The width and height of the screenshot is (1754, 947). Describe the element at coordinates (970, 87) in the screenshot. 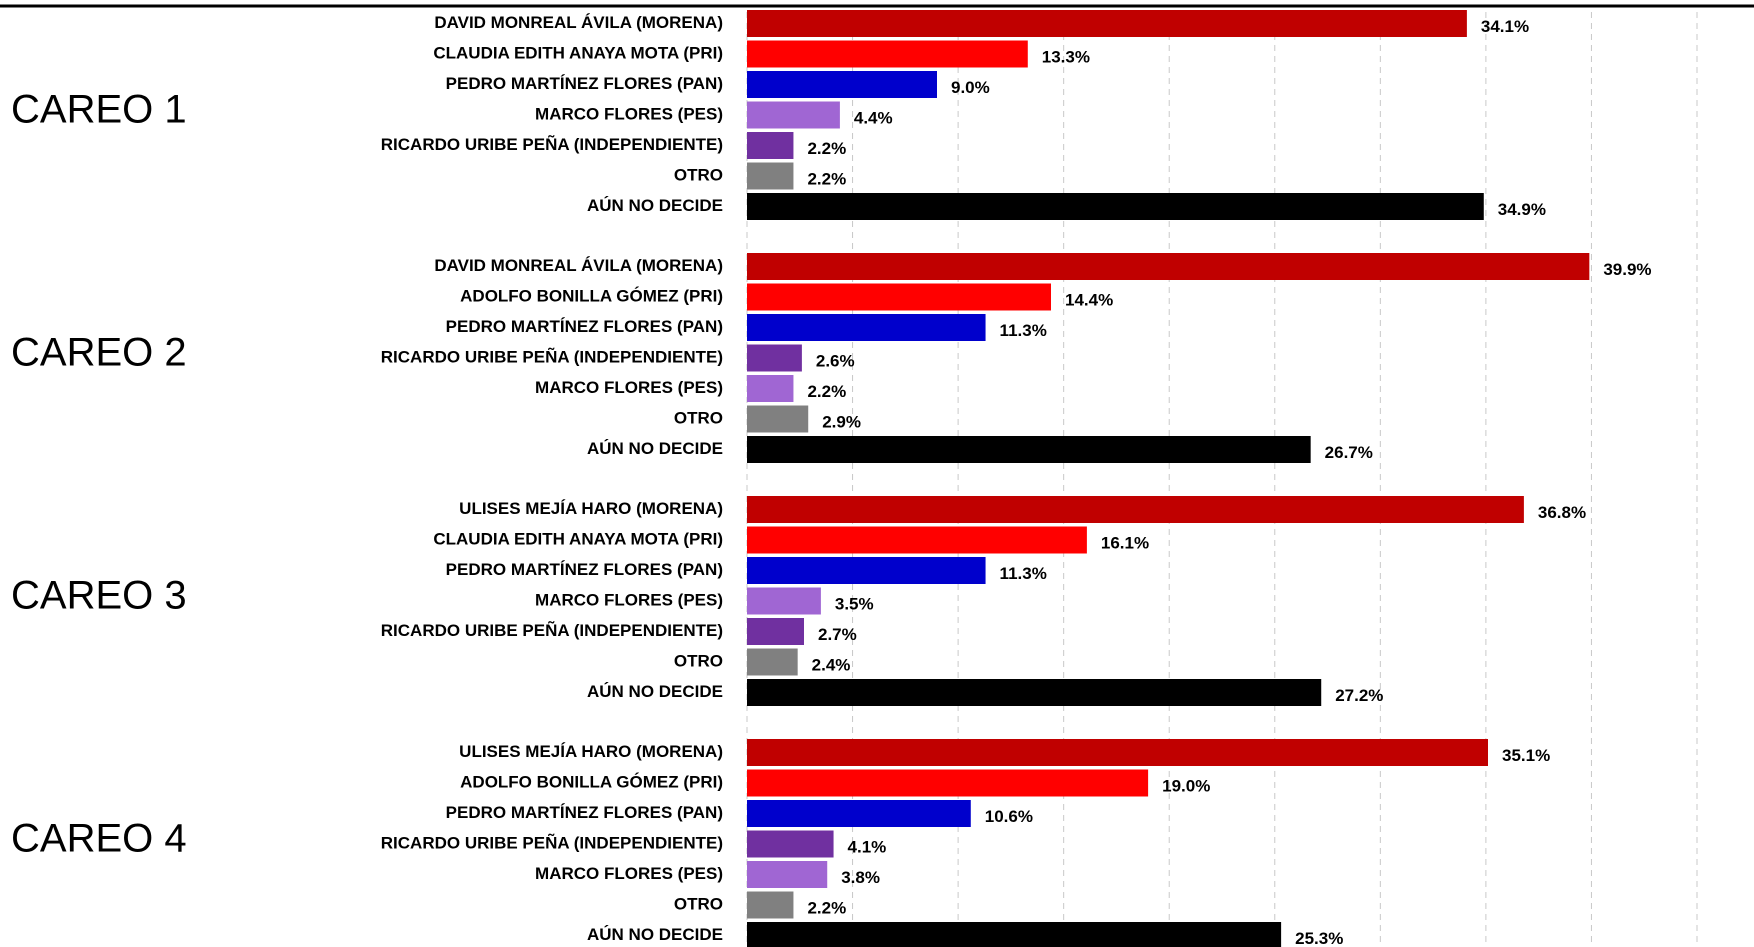

I see `value-label: 9.0%` at that location.